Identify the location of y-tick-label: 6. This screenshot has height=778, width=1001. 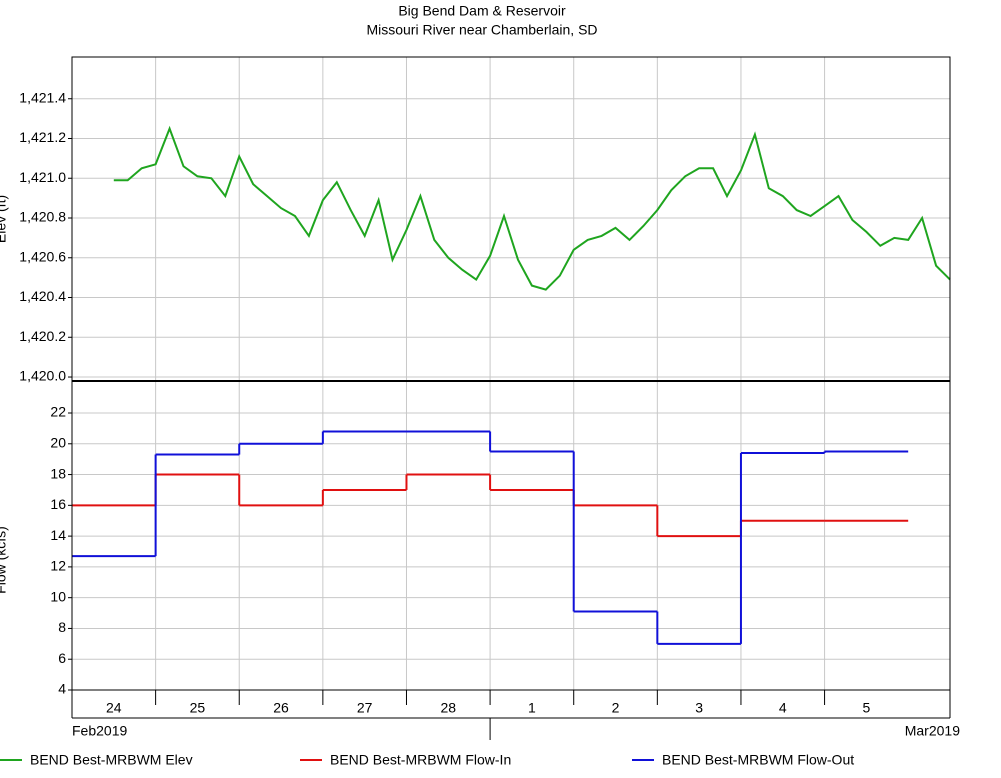
(62, 658).